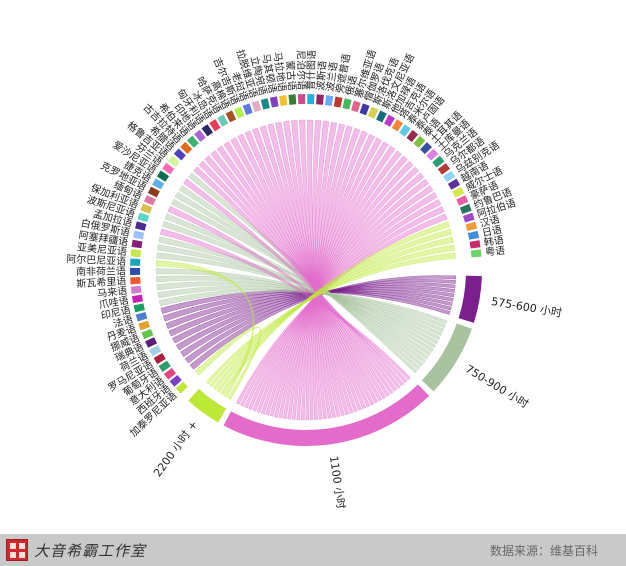 The width and height of the screenshot is (626, 566). I want to click on group-label: 1100 小时, so click(337, 482).